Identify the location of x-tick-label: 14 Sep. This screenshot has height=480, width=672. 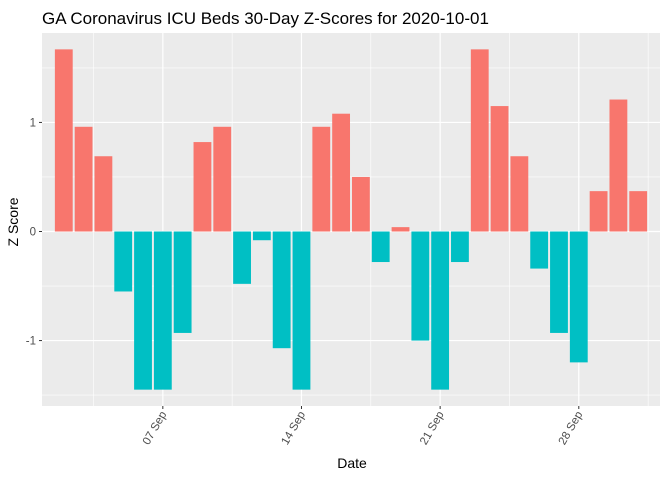
(293, 429).